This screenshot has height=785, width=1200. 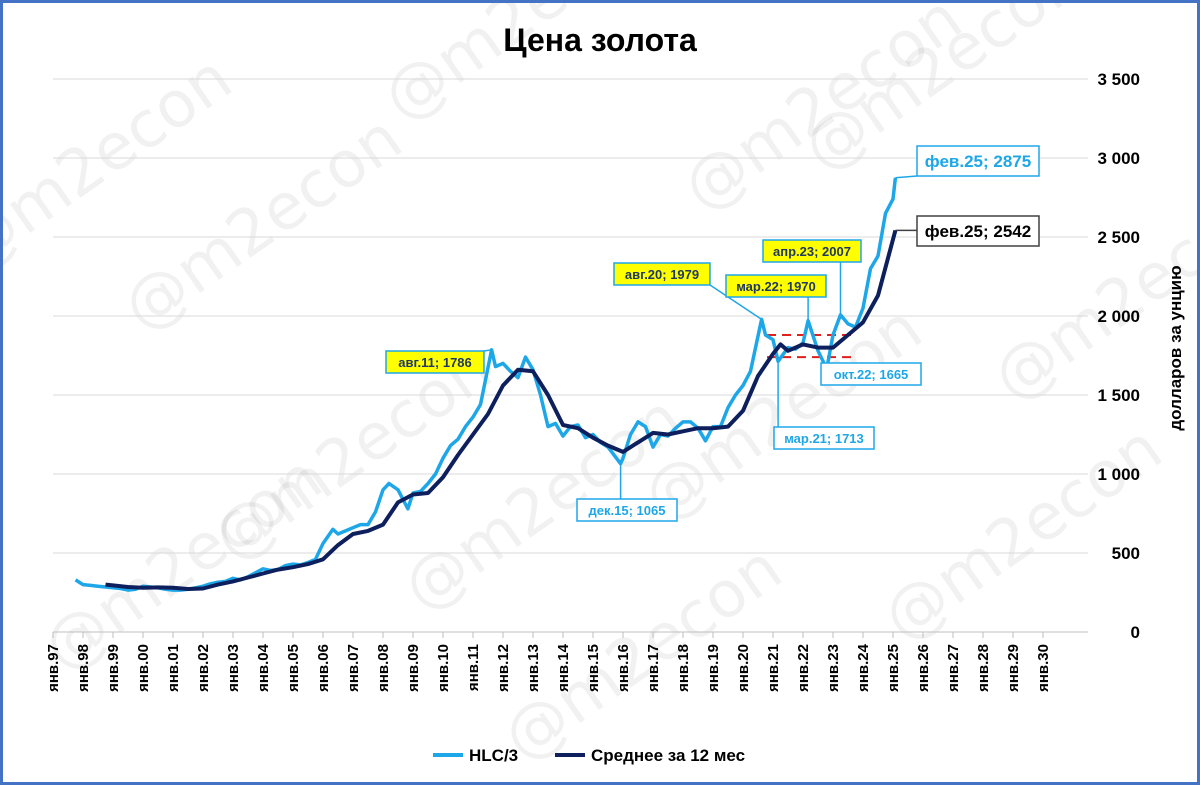 I want to click on y-tick-label: 2 000, so click(x=1118, y=316).